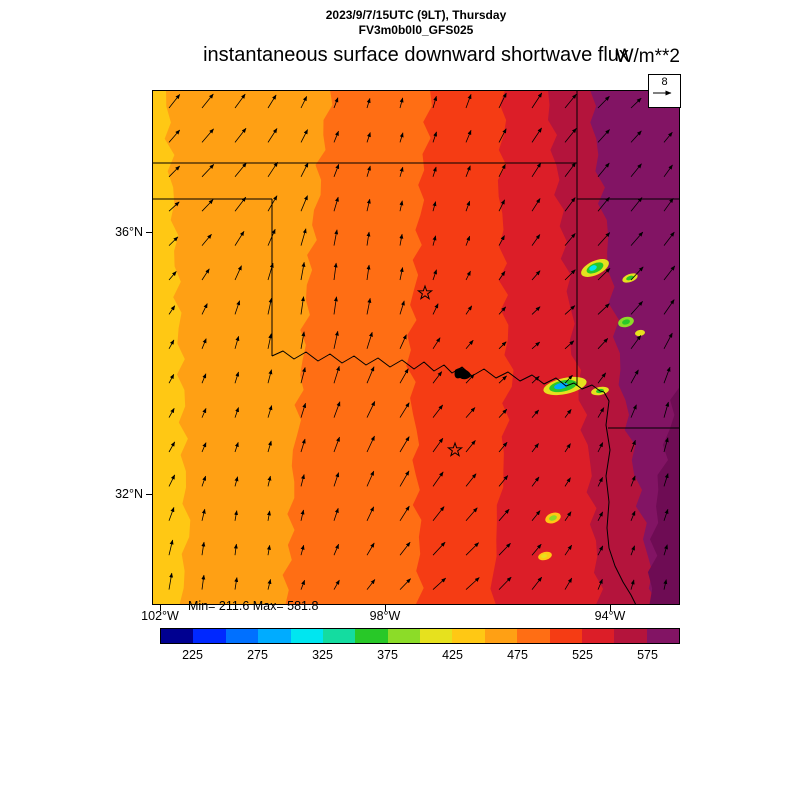 Image resolution: width=800 pixels, height=800 pixels. Describe the element at coordinates (420, 655) in the screenshot. I see `colorbar-labels: 225 275 325 375 425 475 525 575` at that location.